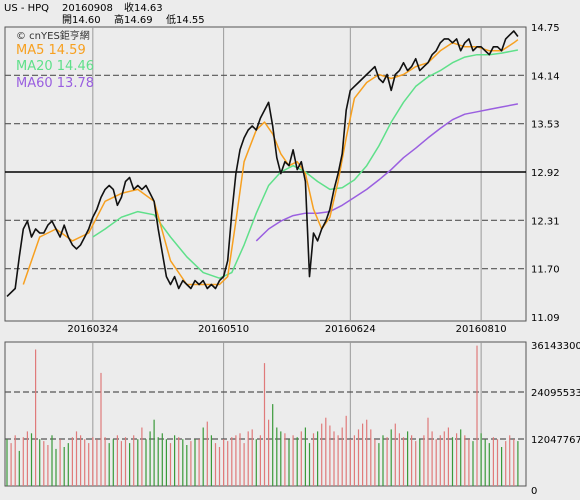  I want to click on header-date: 20160908, so click(87, 8).